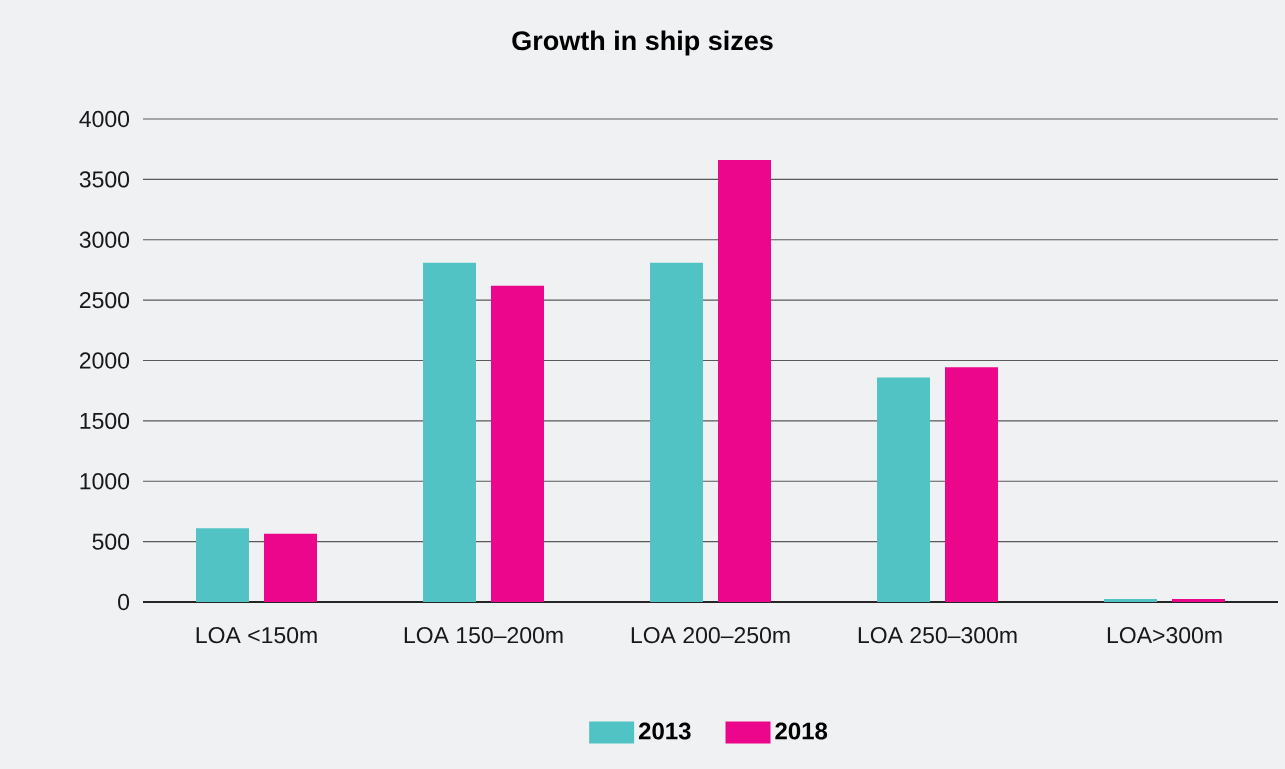 The height and width of the screenshot is (769, 1285). Describe the element at coordinates (105, 421) in the screenshot. I see `y-tick-label: 1500` at that location.